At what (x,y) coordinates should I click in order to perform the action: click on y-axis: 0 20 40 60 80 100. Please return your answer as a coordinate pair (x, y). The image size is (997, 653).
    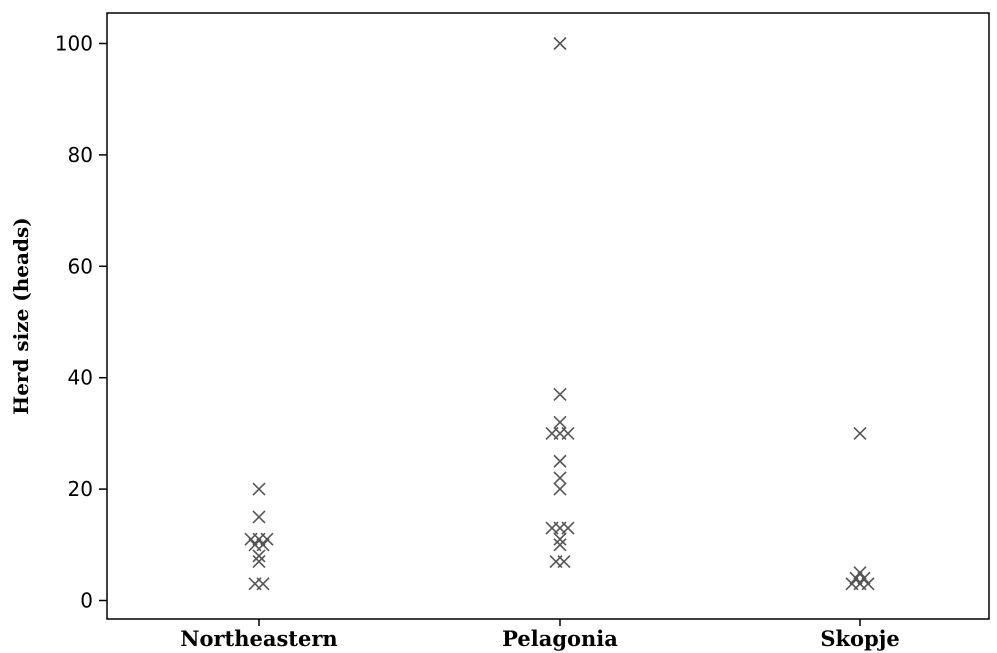
    Looking at the image, I should click on (81, 322).